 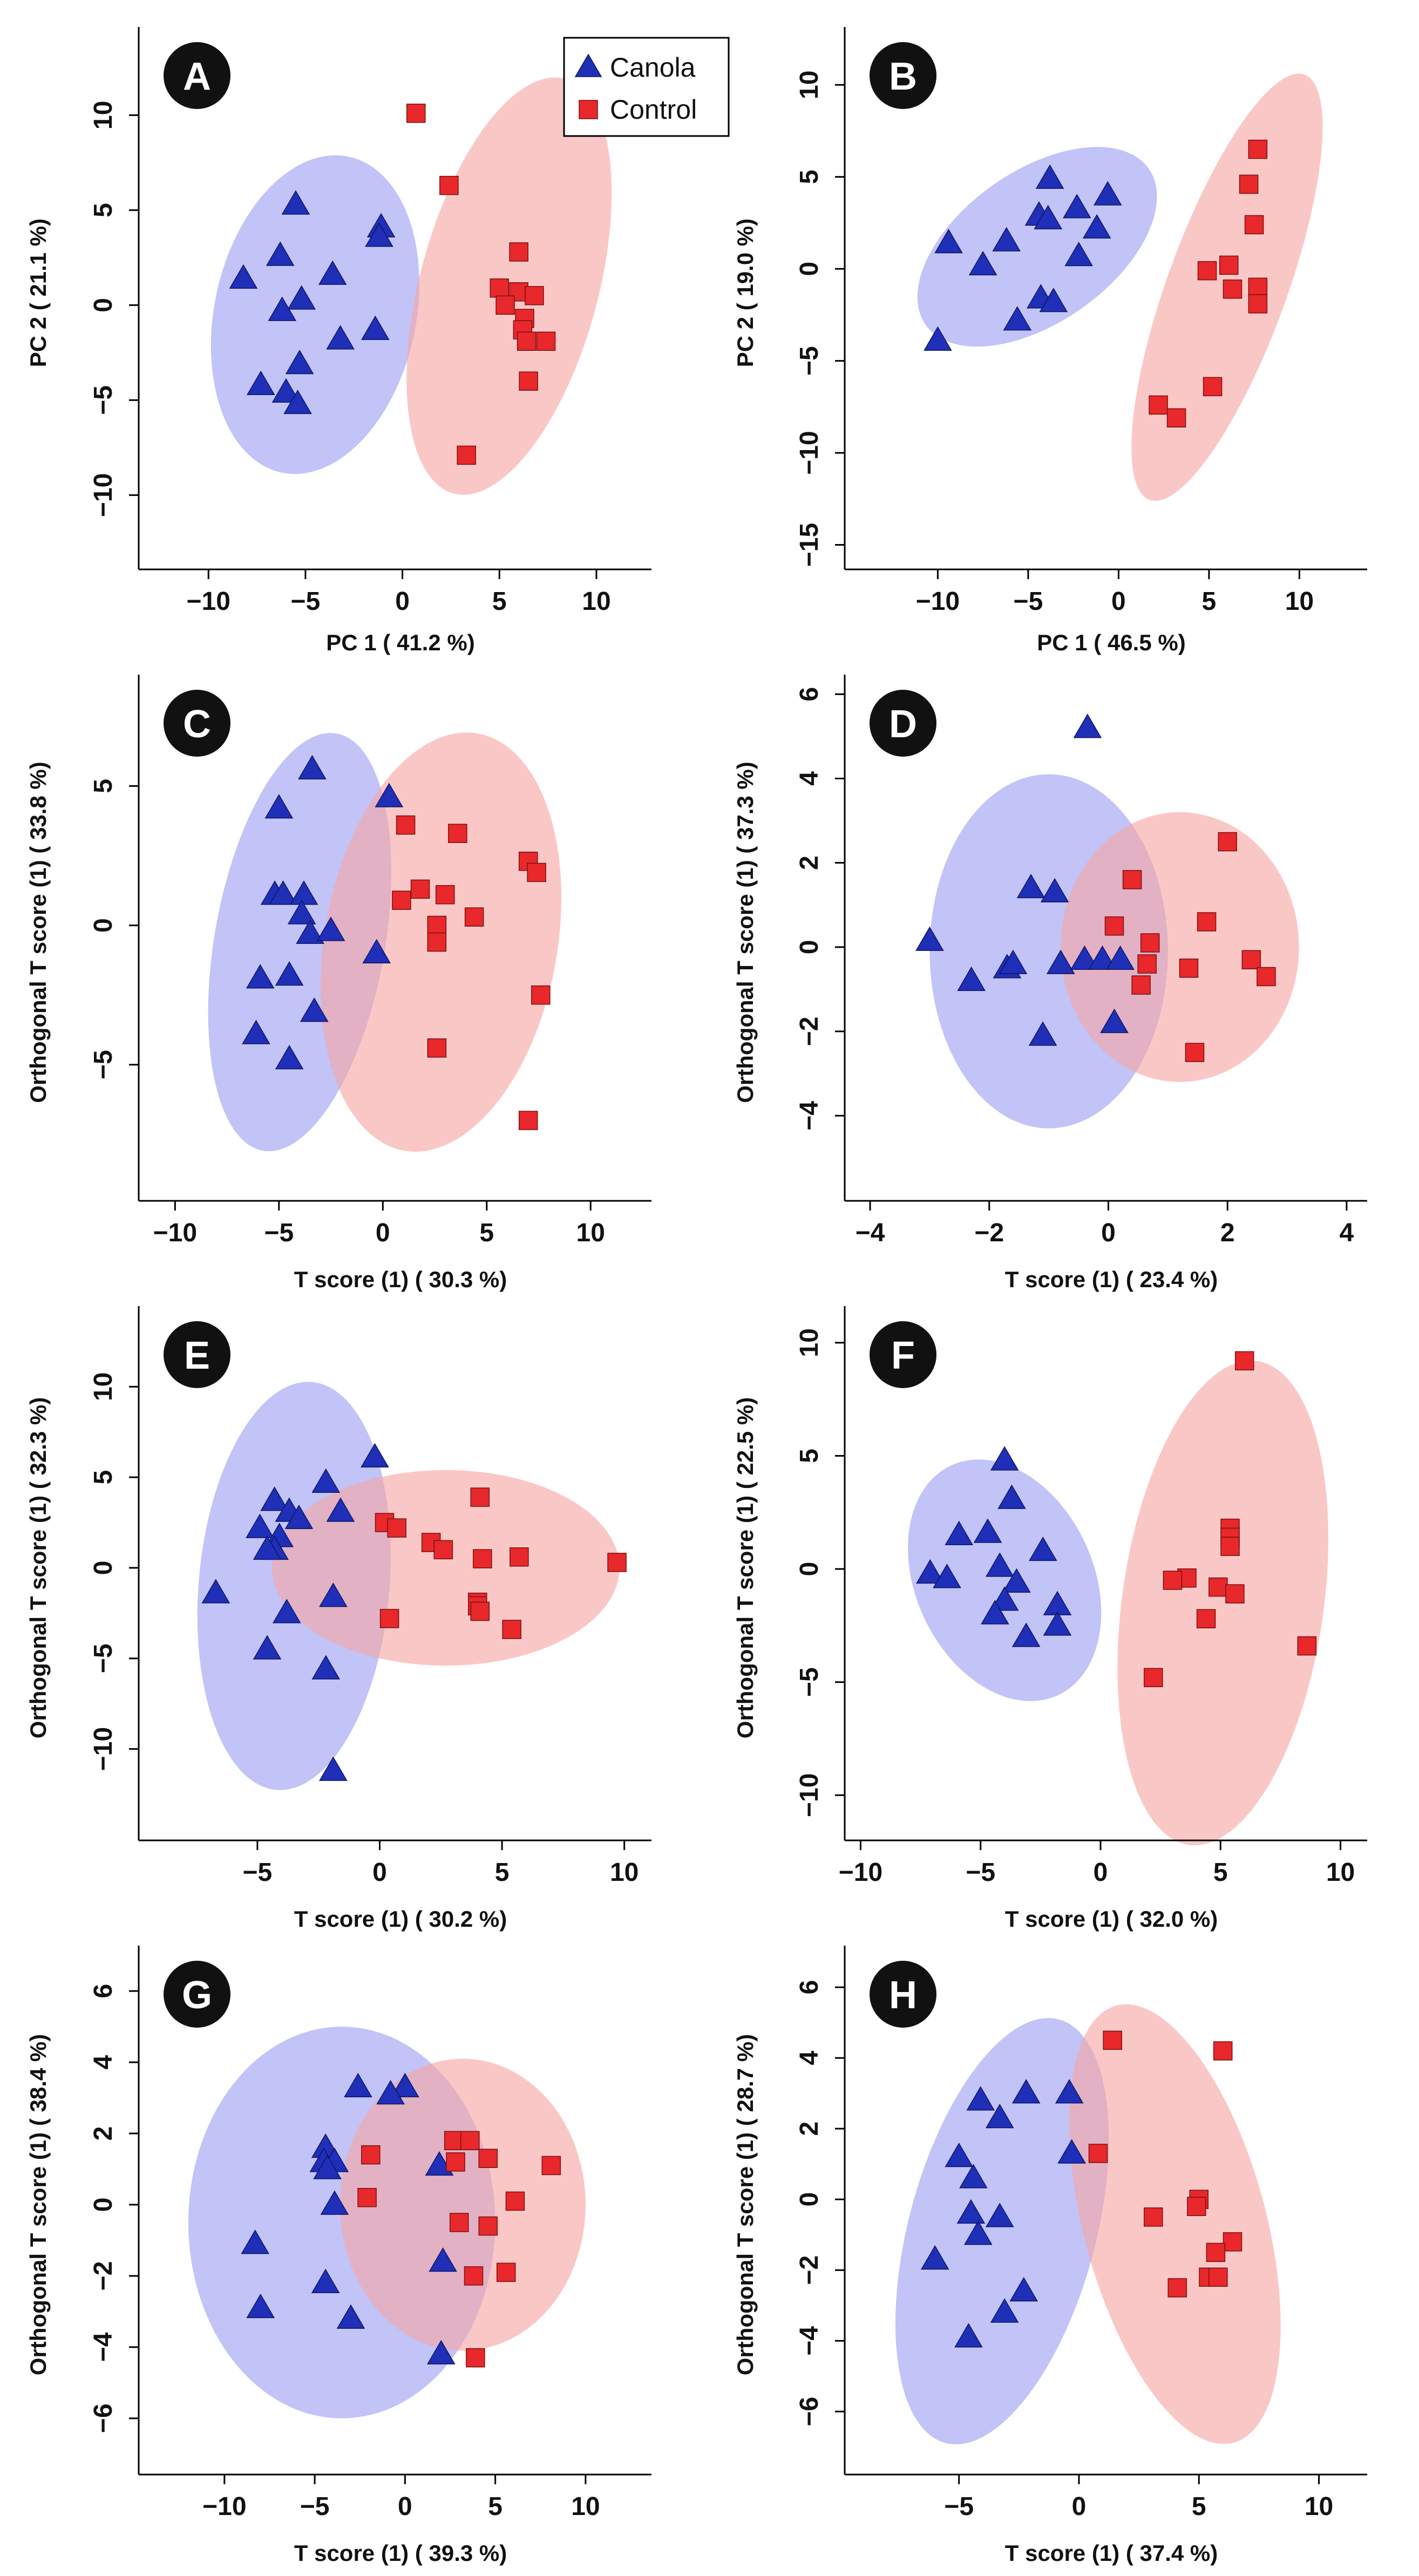 I want to click on y-tick-label: 5, so click(x=103, y=210).